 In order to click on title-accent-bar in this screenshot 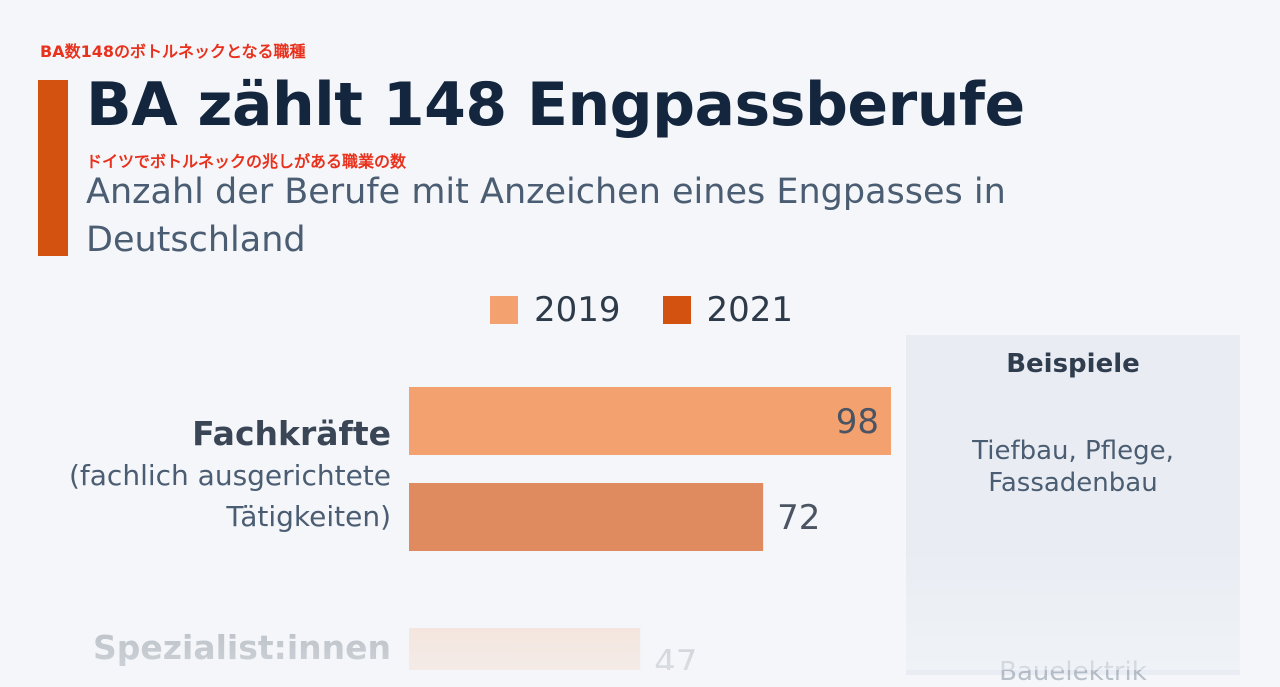, I will do `click(53, 168)`.